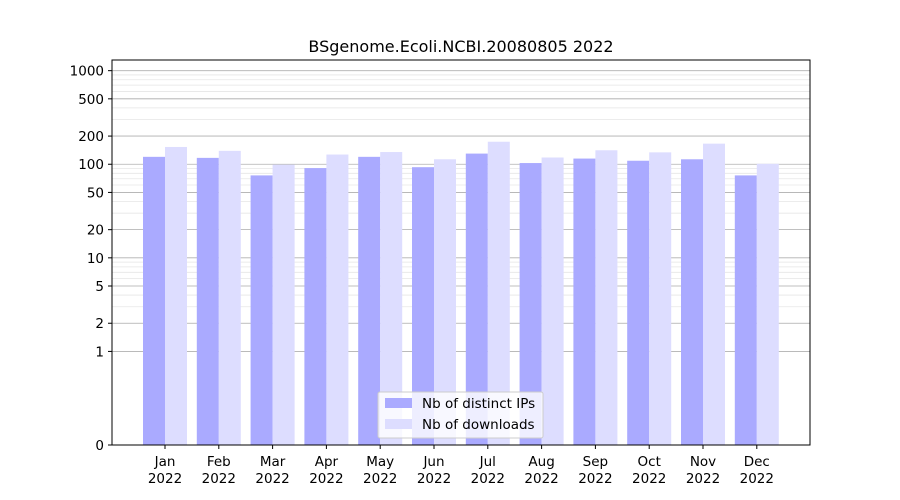 The image size is (900, 500). What do you see at coordinates (99, 352) in the screenshot?
I see `y-tick-label: 1` at bounding box center [99, 352].